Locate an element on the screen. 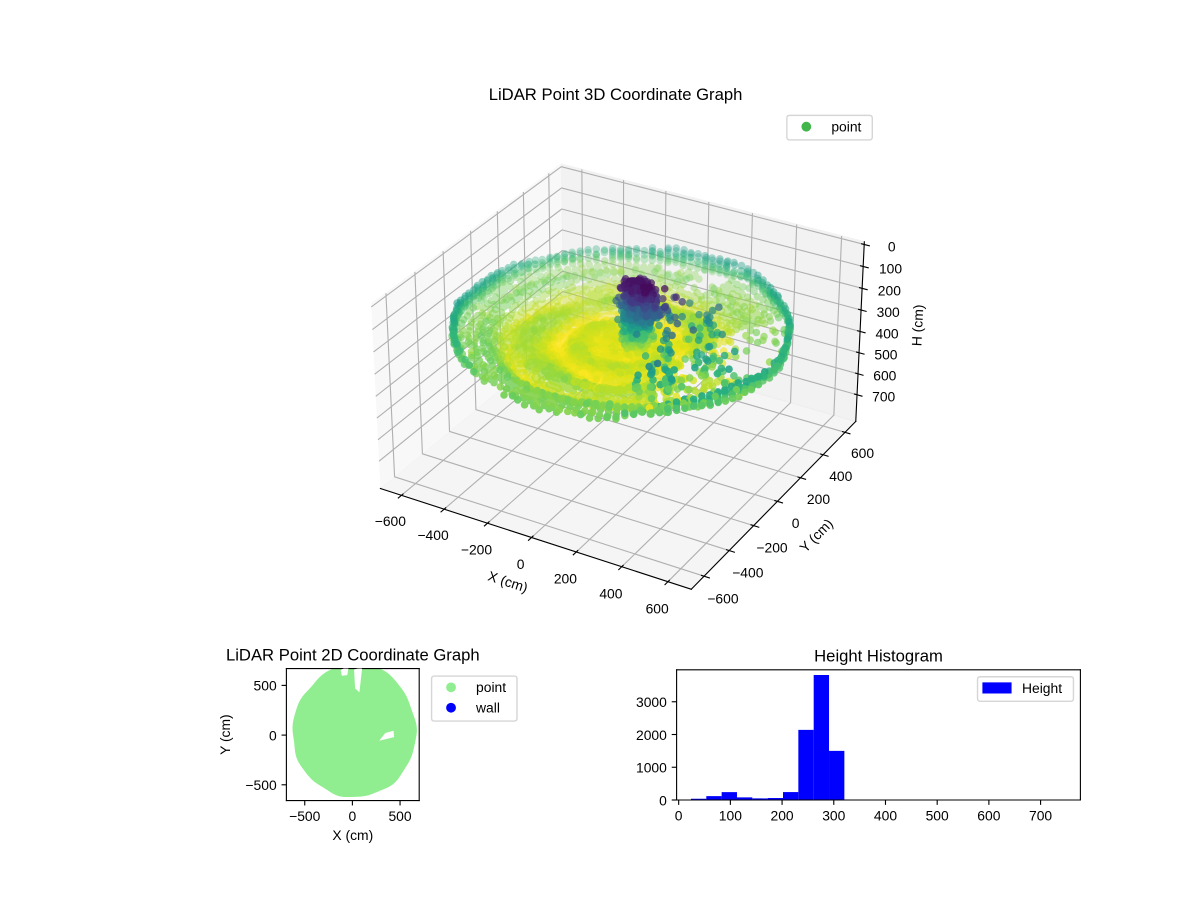 The image size is (1200, 900). svg-text: 1000 is located at coordinates (651, 768).